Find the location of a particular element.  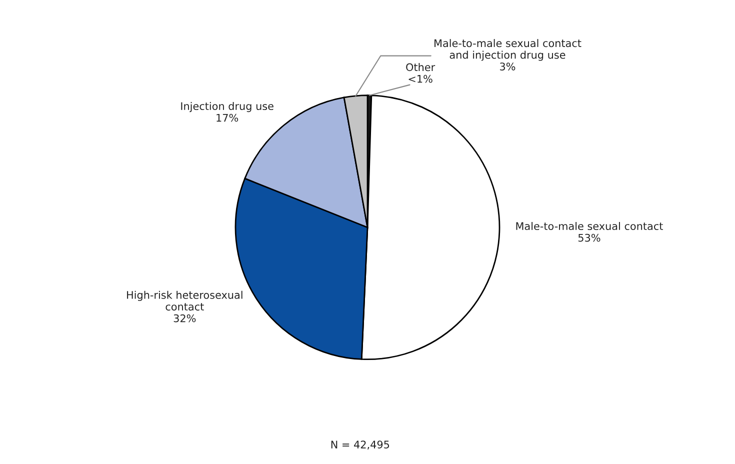

slice-label: High-risk heterosexual contact is located at coordinates (184, 300).